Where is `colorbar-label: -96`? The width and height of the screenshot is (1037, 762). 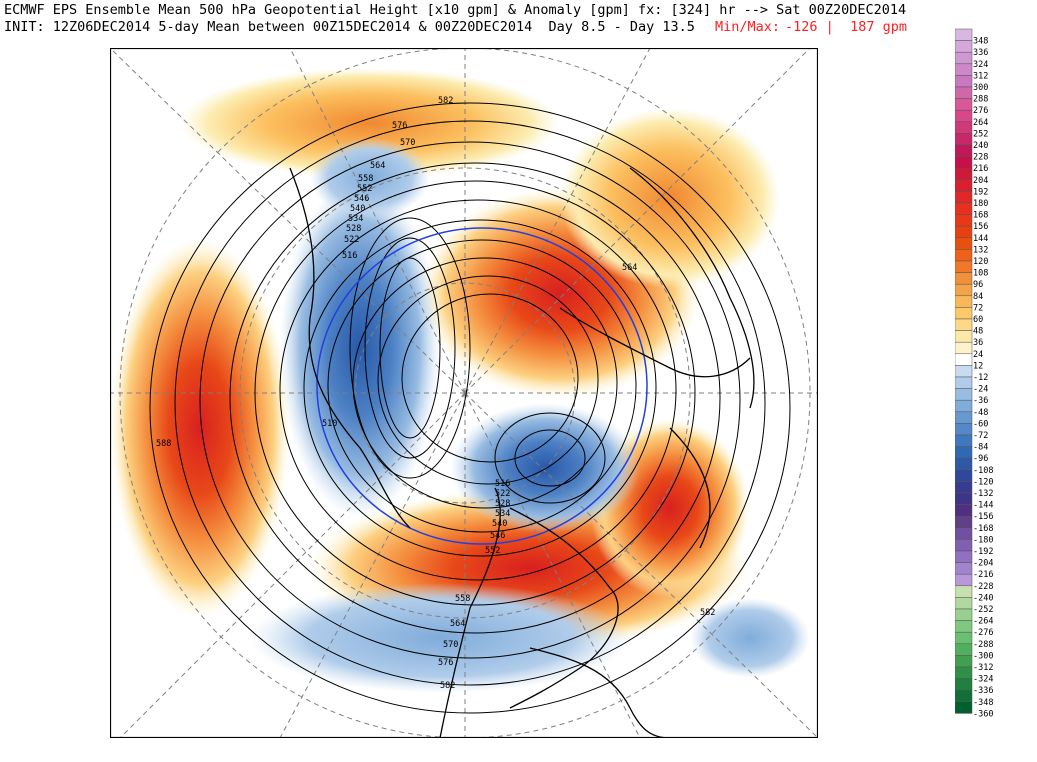 colorbar-label: -96 is located at coordinates (980, 459).